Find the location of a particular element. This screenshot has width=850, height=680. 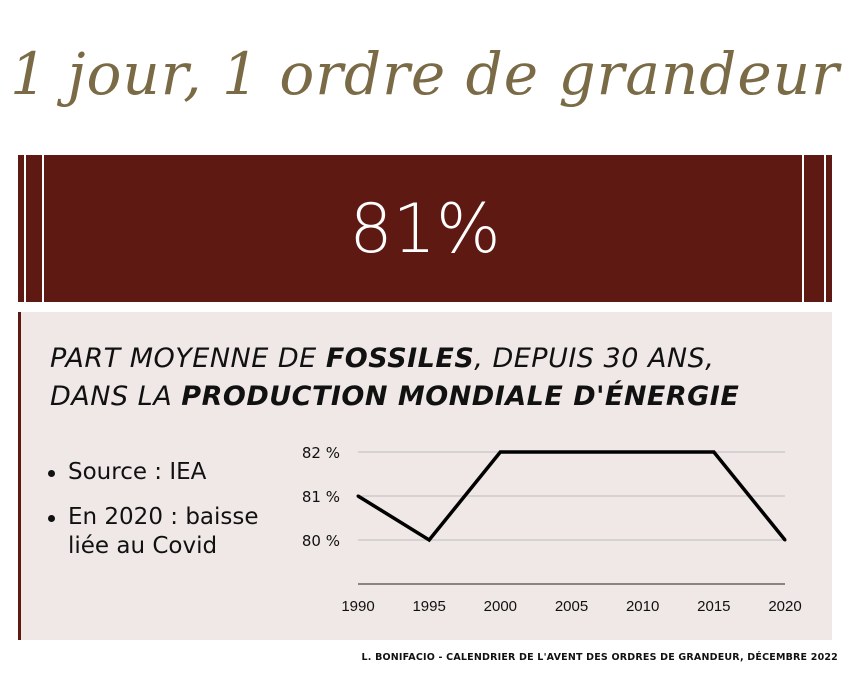

x-tick-label: 2010 is located at coordinates (642, 606).